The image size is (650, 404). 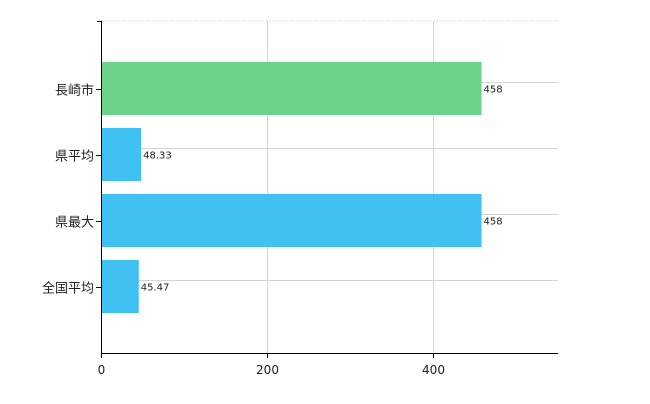 What do you see at coordinates (157, 156) in the screenshot?
I see `bar-value-label: 48.33` at bounding box center [157, 156].